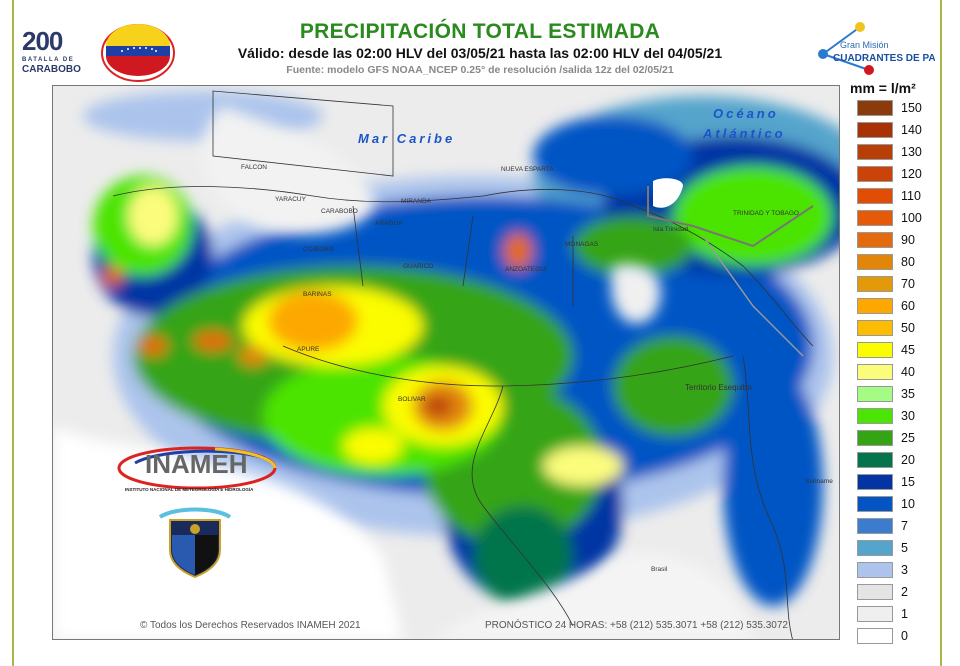 This screenshot has width=960, height=666. Describe the element at coordinates (864, 45) in the screenshot. I see `gran-mision-line1: Gran Misión` at that location.